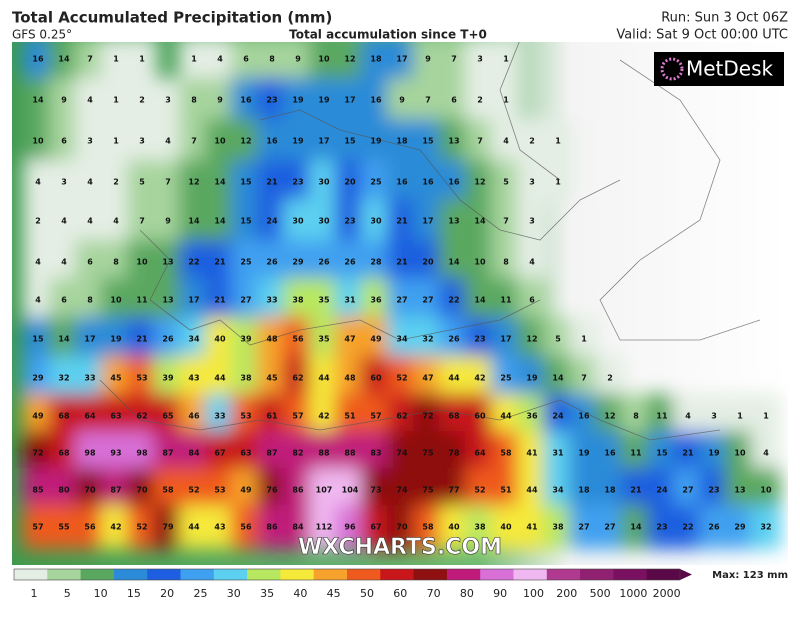 The width and height of the screenshot is (800, 617). Describe the element at coordinates (142, 182) in the screenshot. I see `grid-value: 5` at that location.